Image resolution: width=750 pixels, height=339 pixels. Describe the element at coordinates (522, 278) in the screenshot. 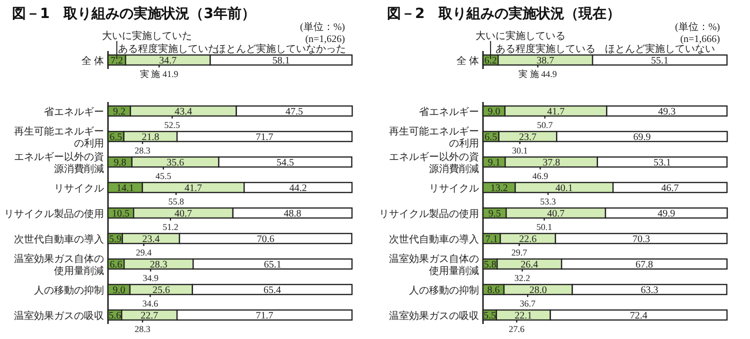

I see `annotation: 32.2` at that location.